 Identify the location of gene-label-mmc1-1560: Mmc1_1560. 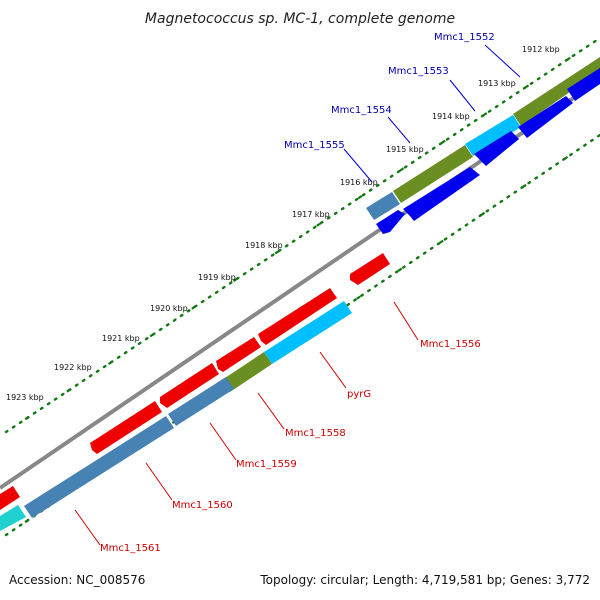
(202, 505).